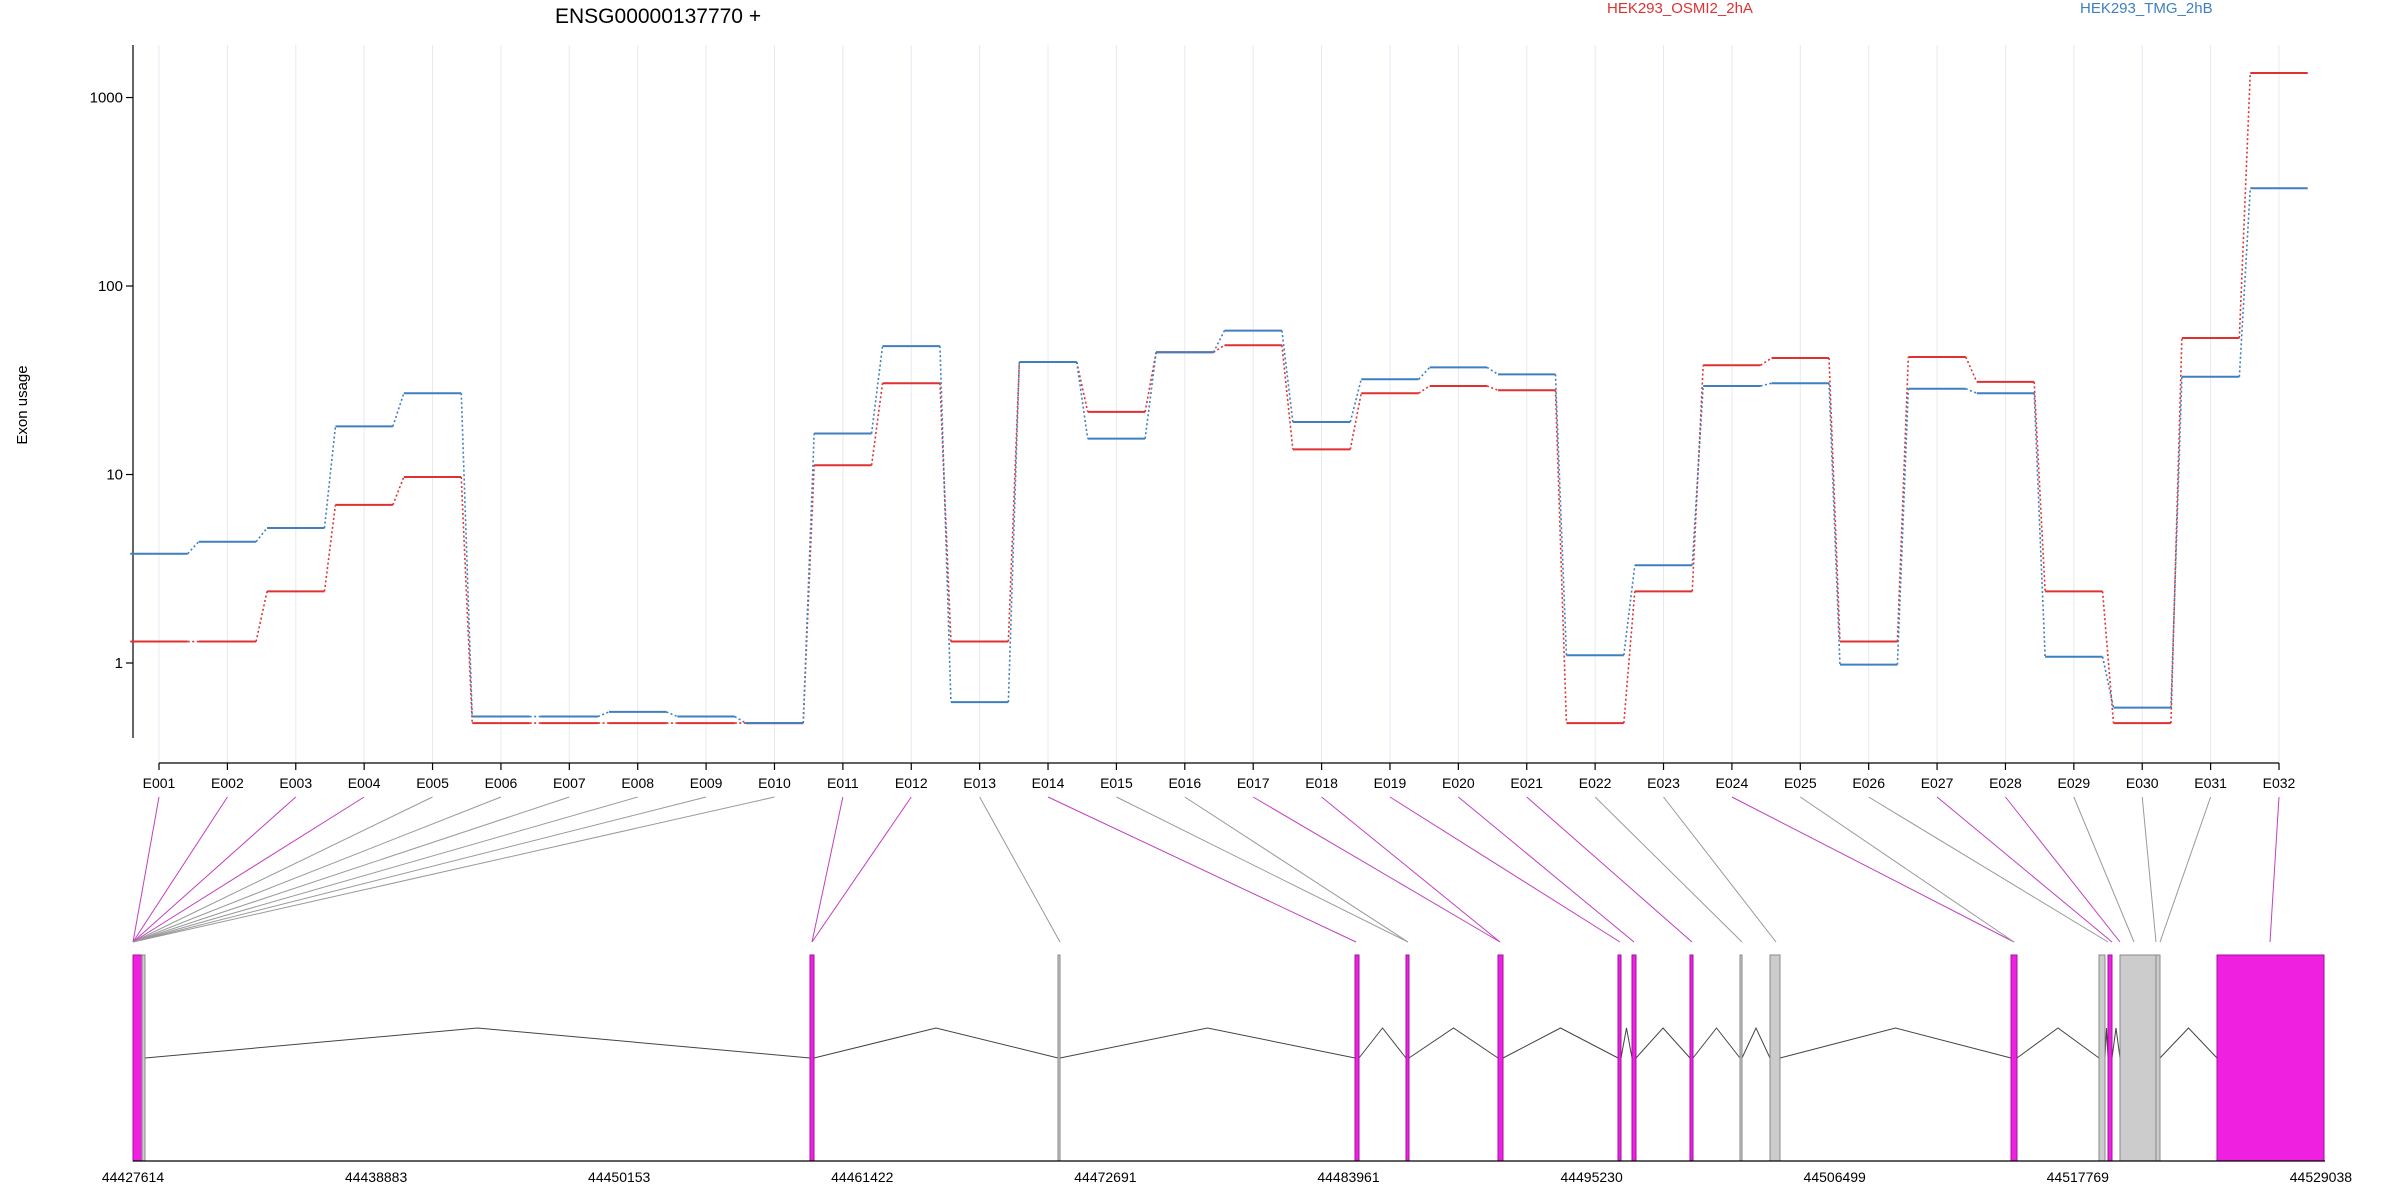 This screenshot has width=2400, height=1200. What do you see at coordinates (1668, 869) in the screenshot?
I see `connector-e022` at bounding box center [1668, 869].